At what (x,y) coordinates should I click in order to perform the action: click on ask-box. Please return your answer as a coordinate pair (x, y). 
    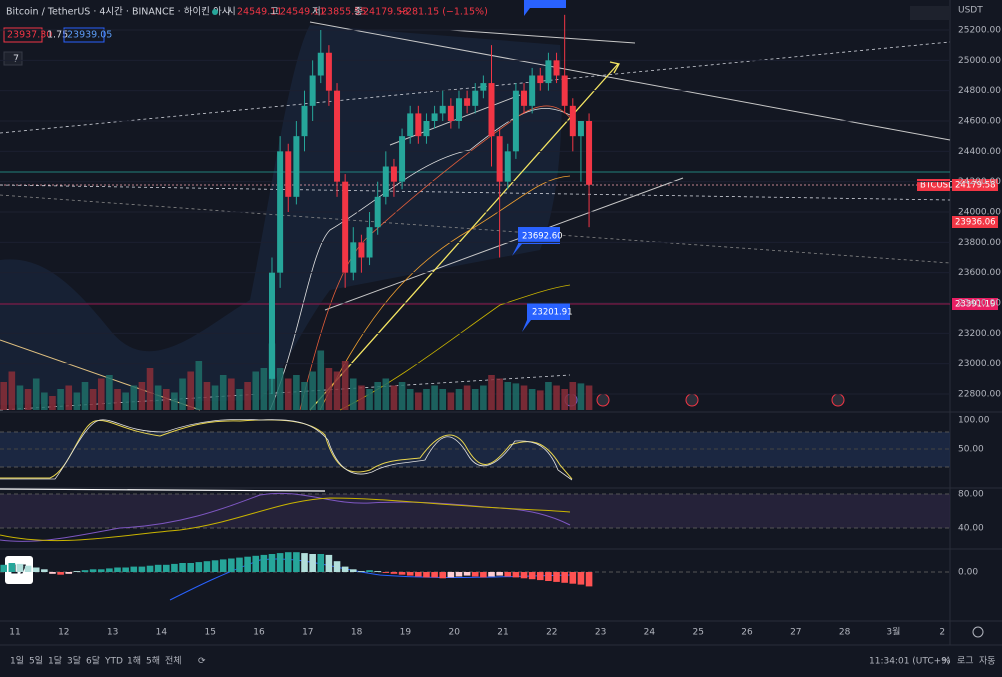
    Looking at the image, I should click on (84, 35).